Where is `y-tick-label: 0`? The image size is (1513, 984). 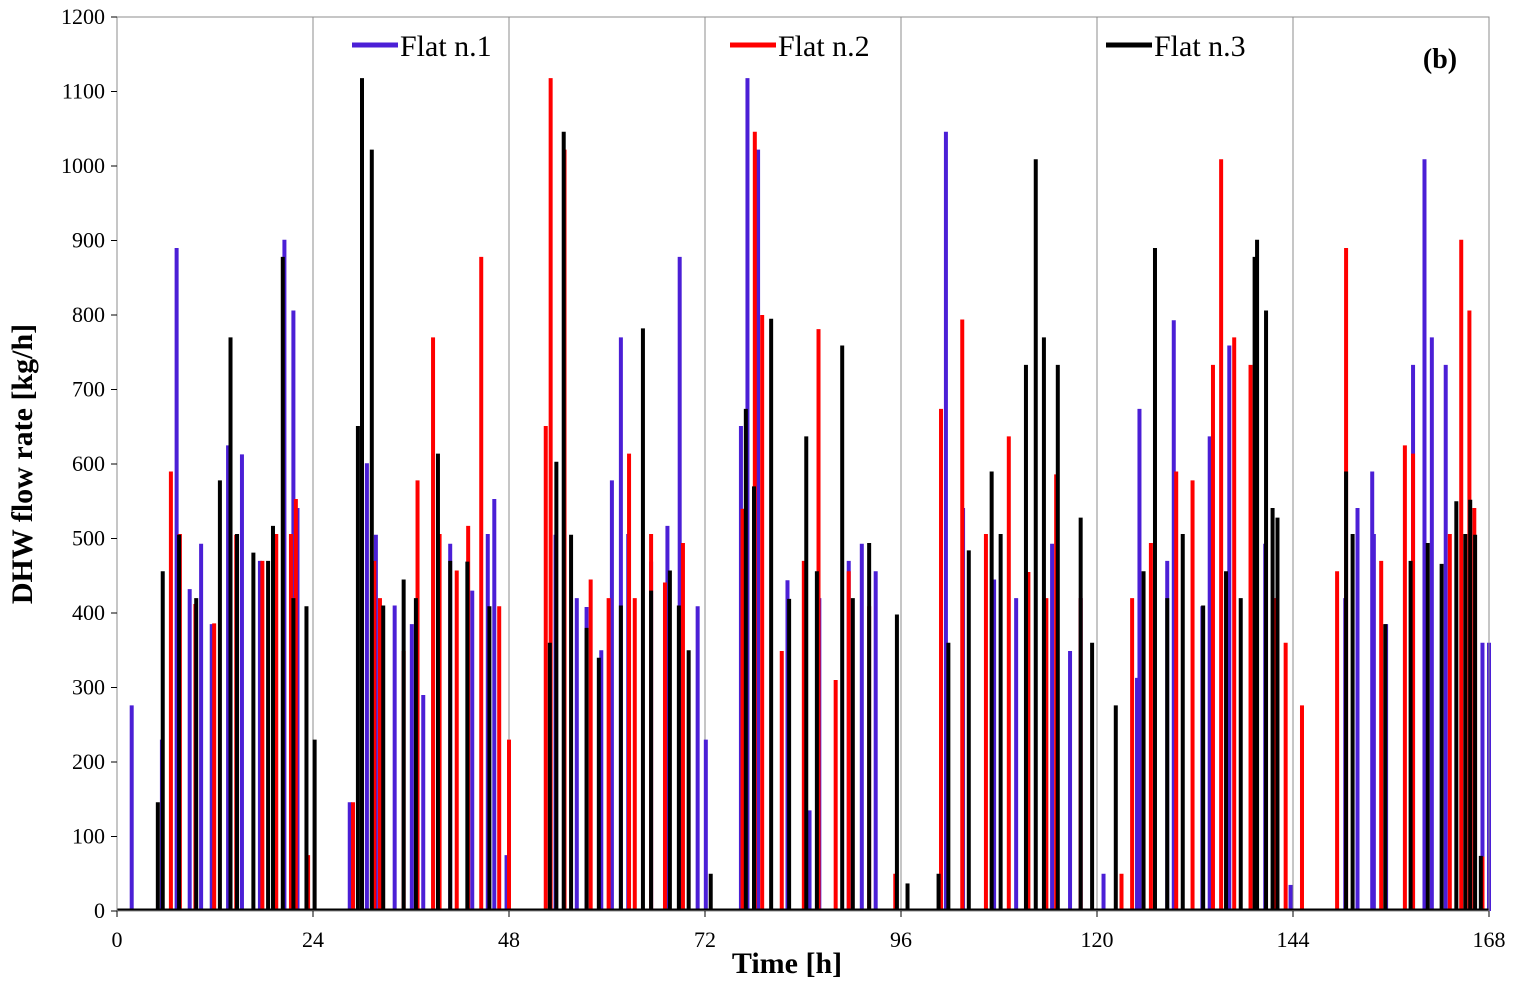
y-tick-label: 0 is located at coordinates (99, 910).